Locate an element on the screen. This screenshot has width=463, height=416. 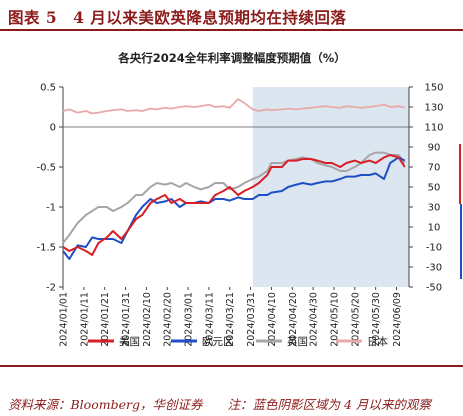
y-tick-label: -1 is located at coordinates (51, 208).